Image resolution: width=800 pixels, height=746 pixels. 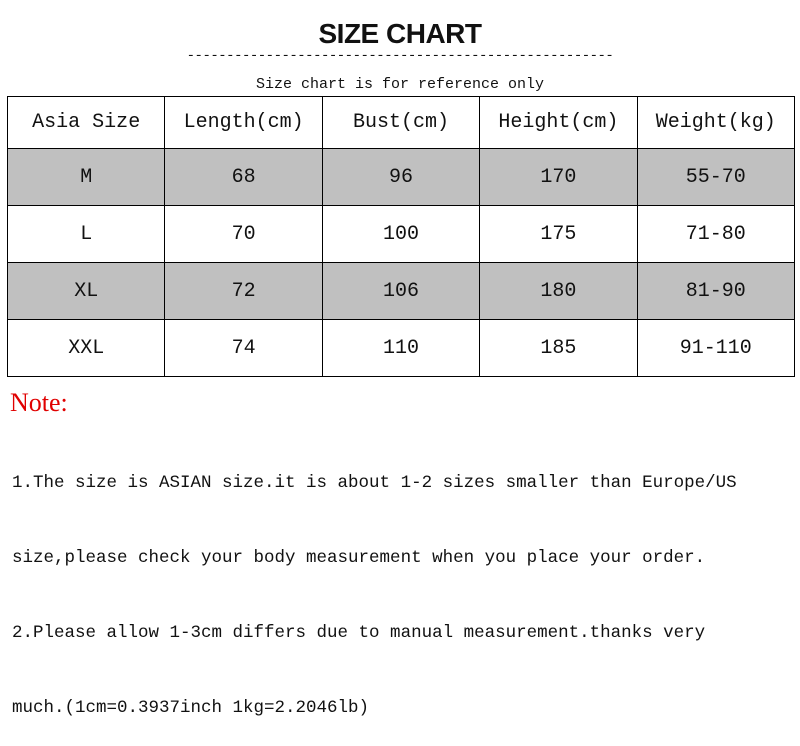 I want to click on table-row: XL 72 106 180 81-90, so click(x=401, y=291).